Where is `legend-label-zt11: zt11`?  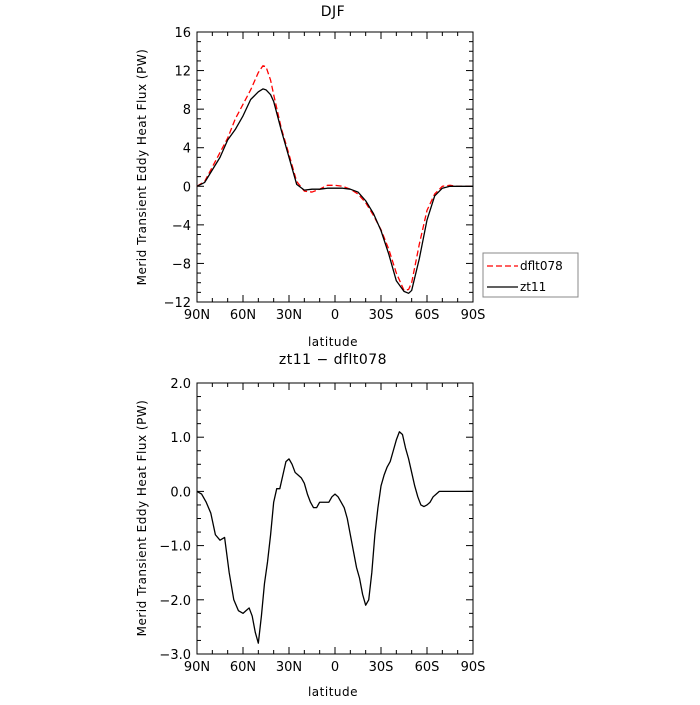
legend-label-zt11: zt11 is located at coordinates (533, 287).